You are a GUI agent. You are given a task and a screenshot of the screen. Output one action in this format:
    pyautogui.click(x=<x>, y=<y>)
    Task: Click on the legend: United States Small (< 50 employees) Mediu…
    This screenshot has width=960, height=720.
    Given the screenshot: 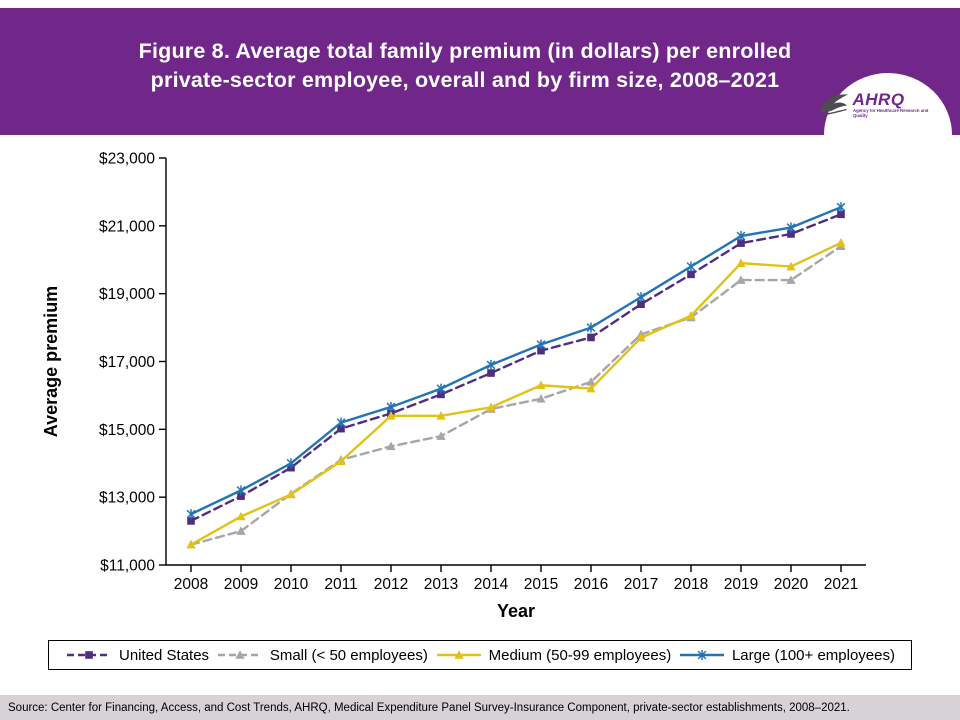 What is the action you would take?
    pyautogui.click(x=480, y=655)
    